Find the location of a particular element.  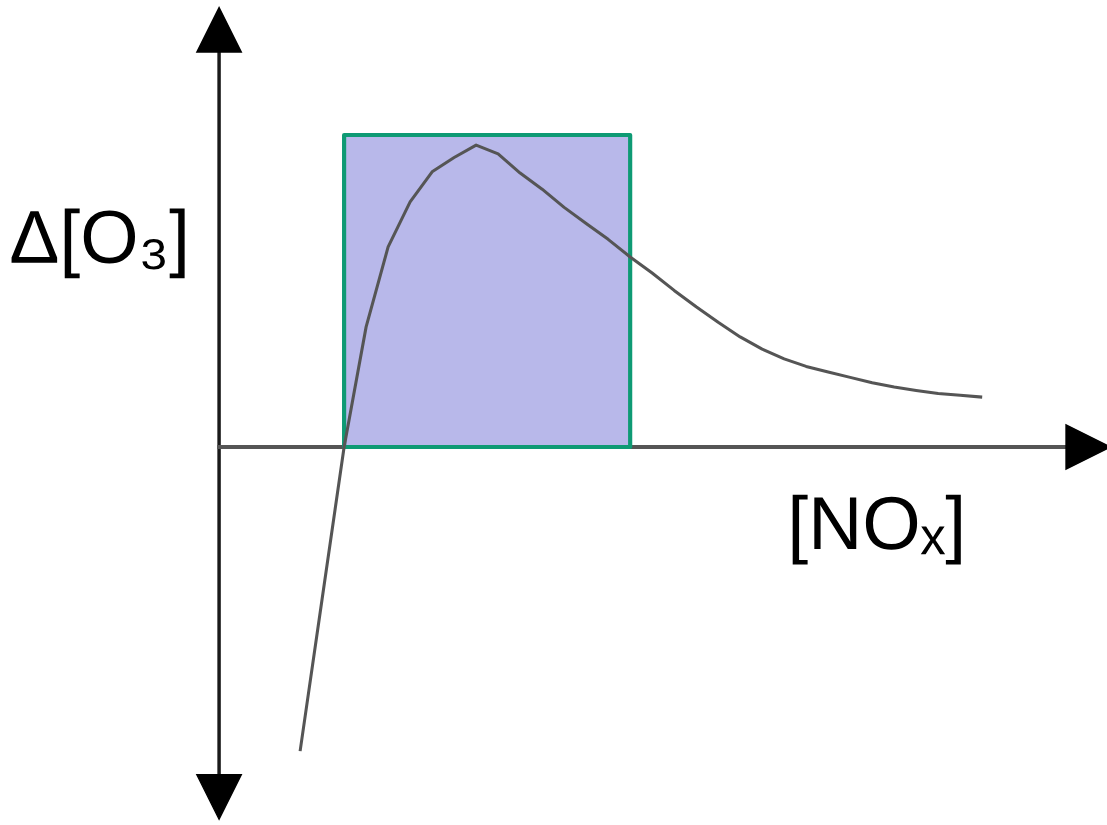

x-axis-title: [NOₓ] is located at coordinates (876, 529).